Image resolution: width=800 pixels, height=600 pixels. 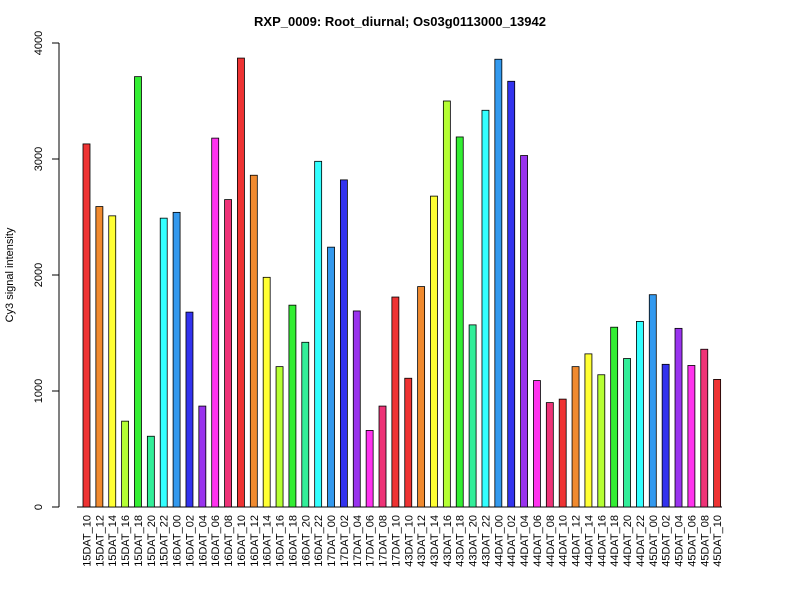 What do you see at coordinates (332, 541) in the screenshot?
I see `x-tick-label: 17DAT_00` at bounding box center [332, 541].